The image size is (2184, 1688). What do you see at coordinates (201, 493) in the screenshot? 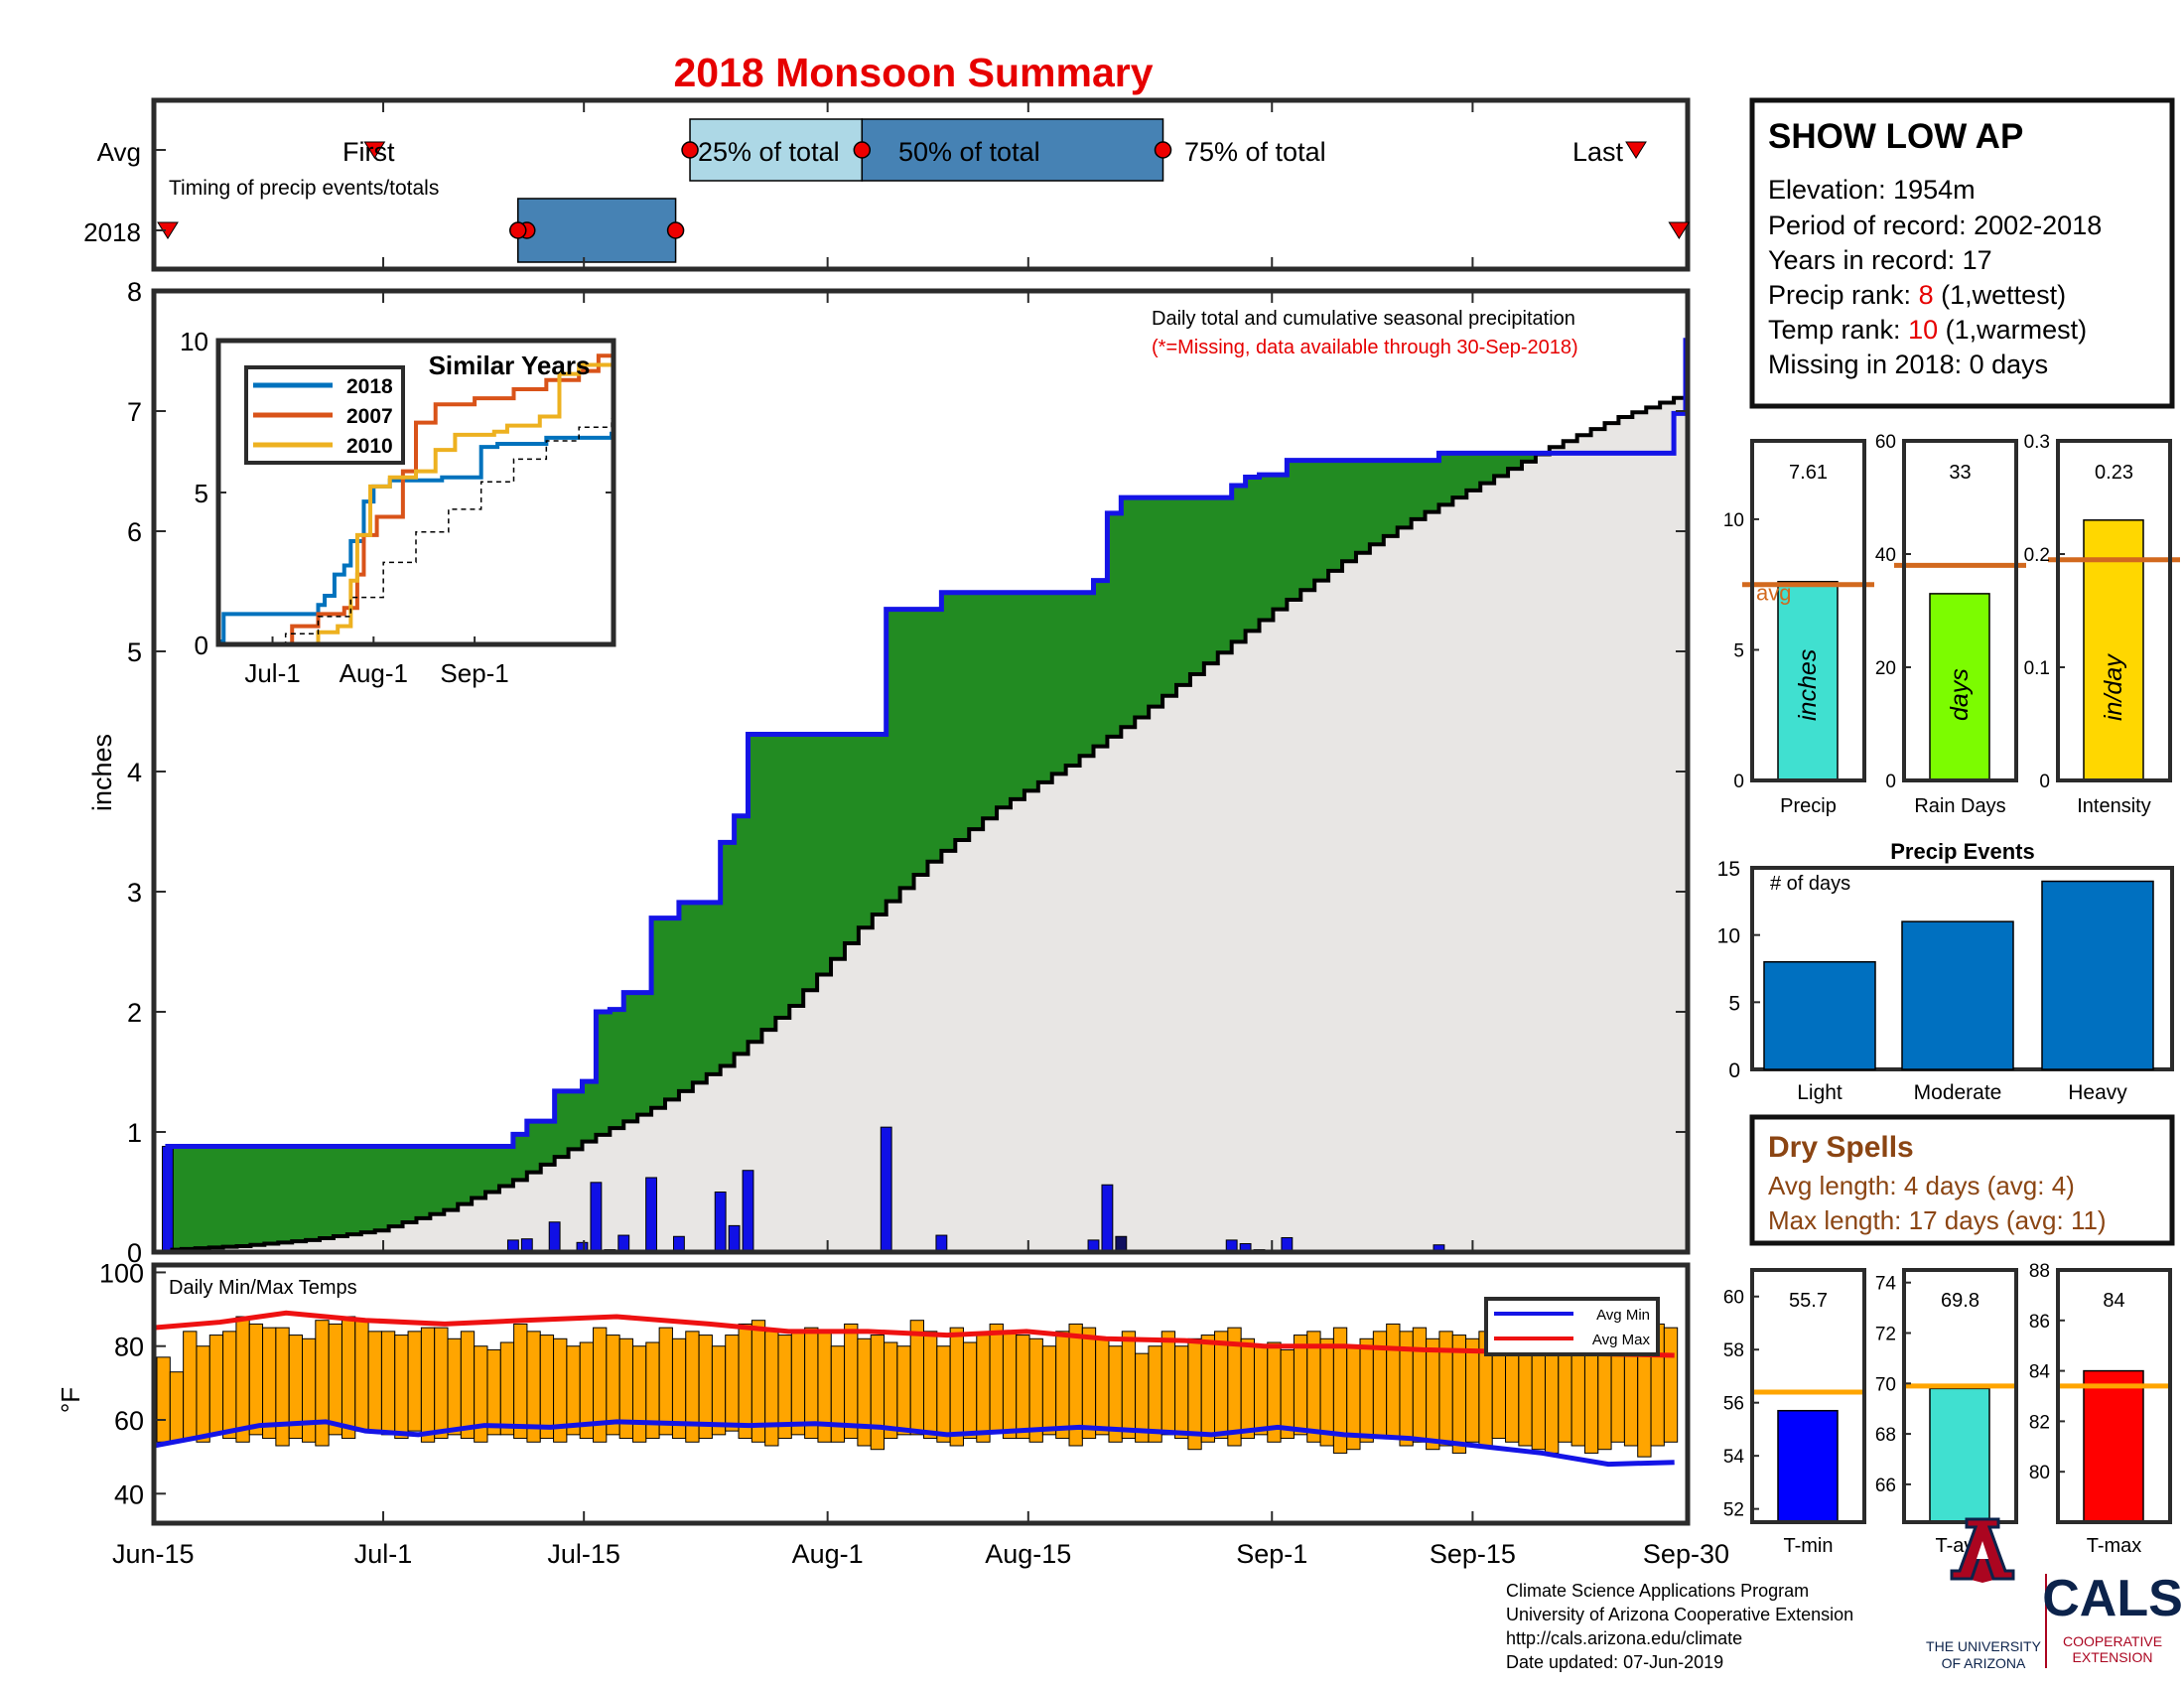
I see `inset-y-tick-label: 5` at bounding box center [201, 493].